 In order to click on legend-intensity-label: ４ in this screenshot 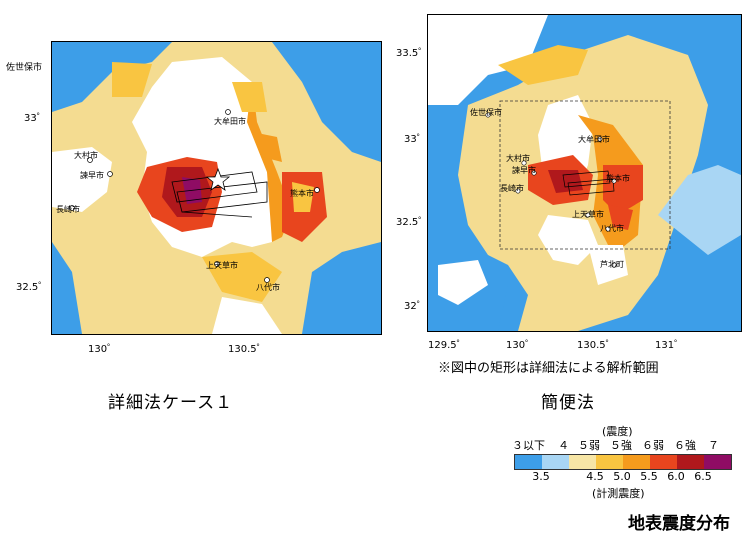, I will do `click(563, 445)`.